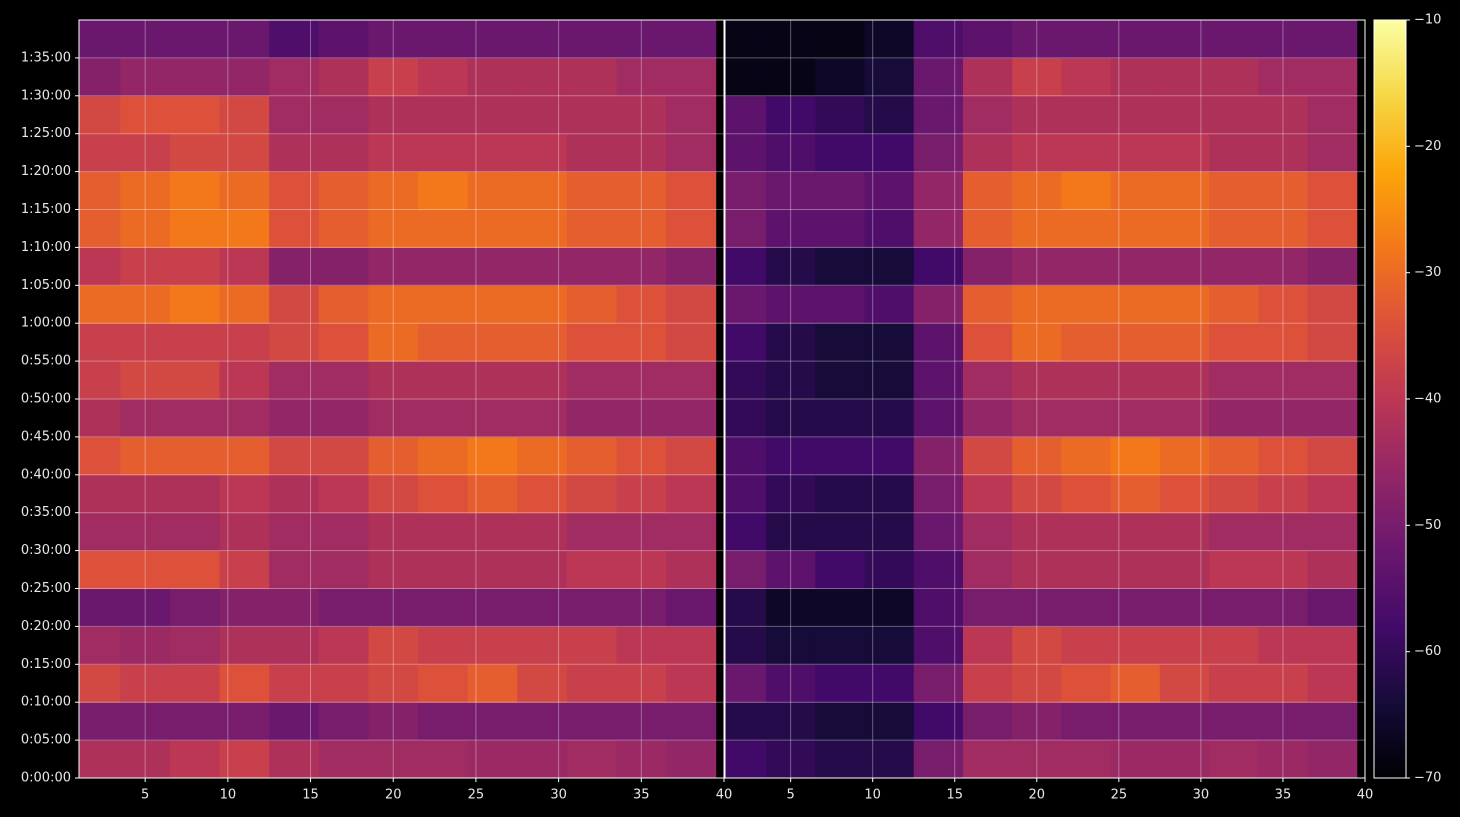 The height and width of the screenshot is (817, 1460). What do you see at coordinates (46, 361) in the screenshot?
I see `y-tick-label: 0:55:00` at bounding box center [46, 361].